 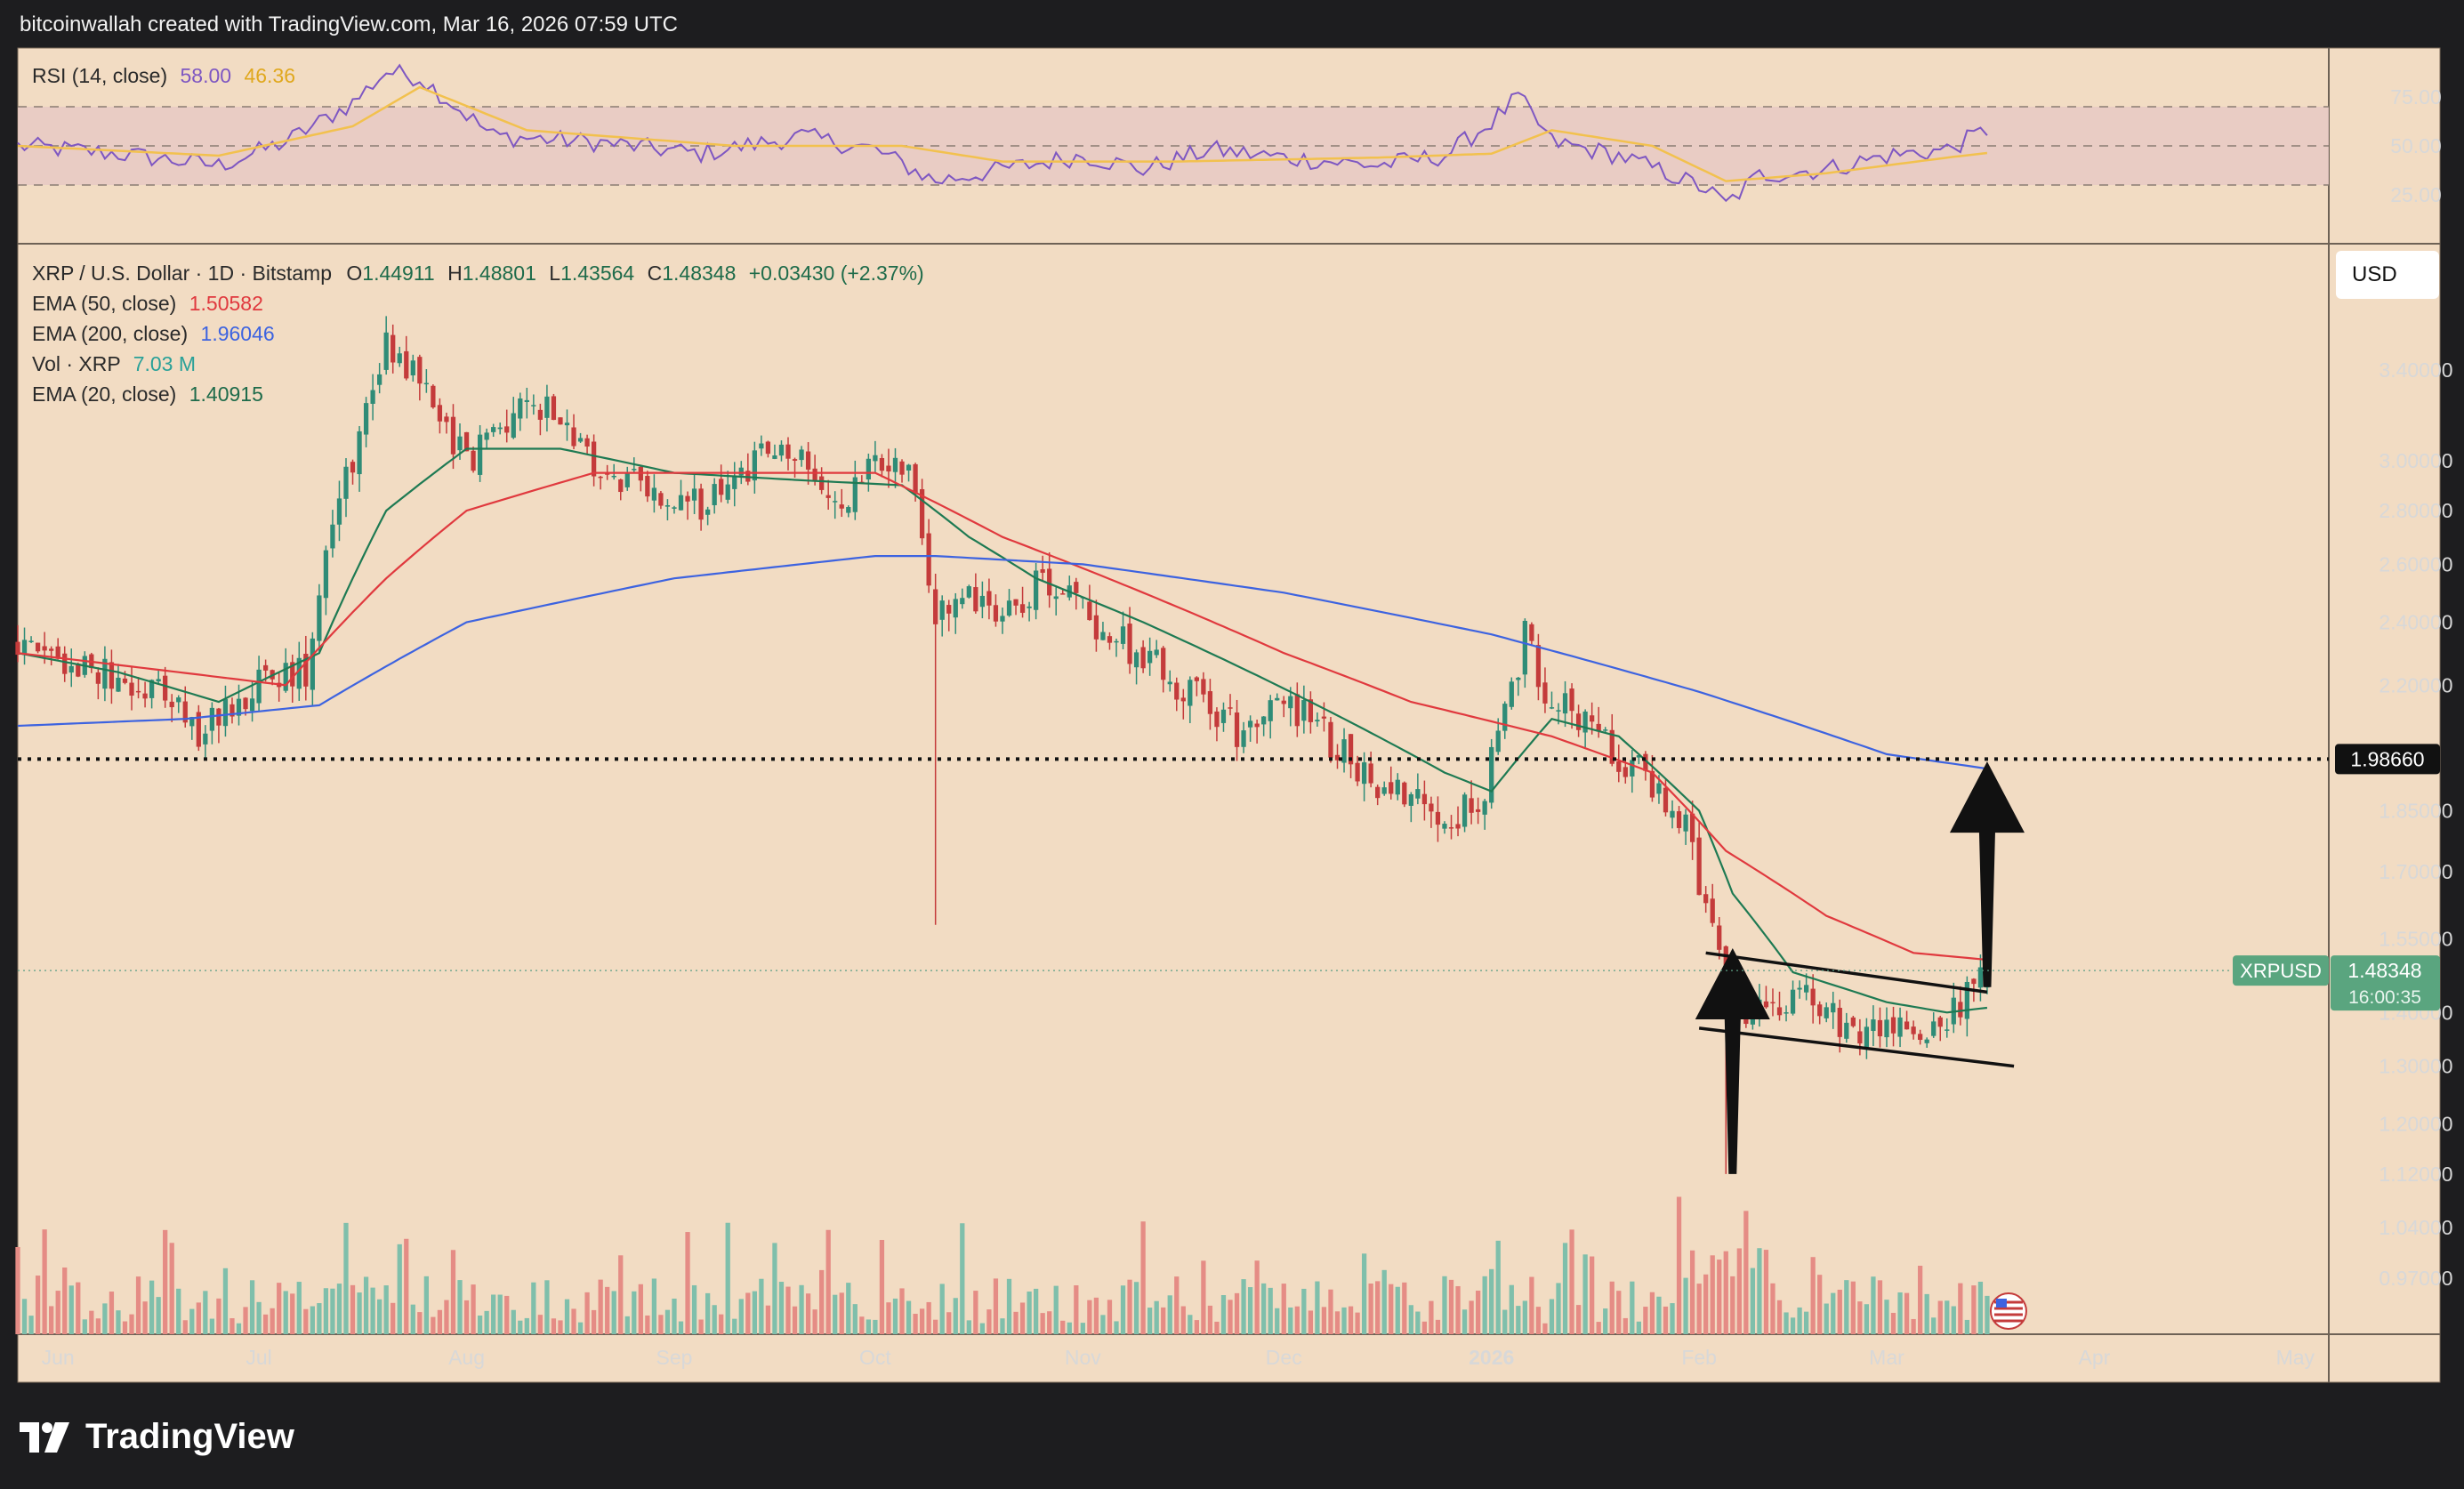 What do you see at coordinates (1492, 1357) in the screenshot?
I see `time-tick-label: 2026` at bounding box center [1492, 1357].